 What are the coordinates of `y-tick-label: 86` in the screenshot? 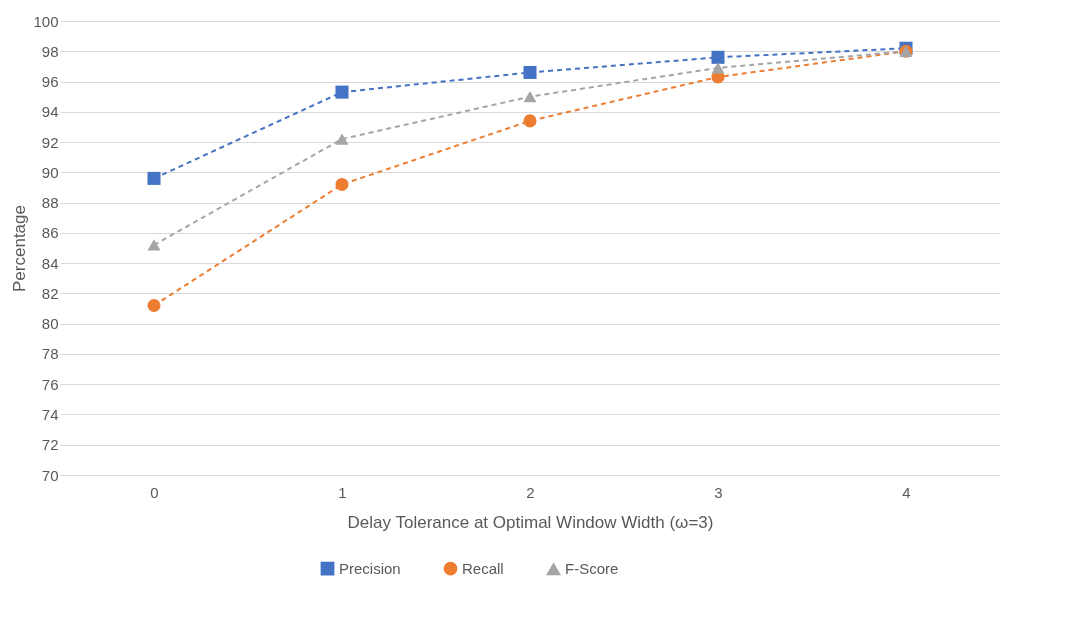 It's located at (50, 233).